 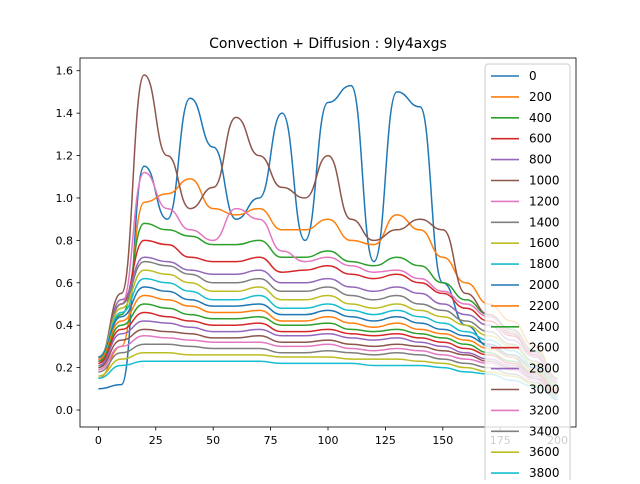 What do you see at coordinates (540, 118) in the screenshot?
I see `legend-label-400: 400` at bounding box center [540, 118].